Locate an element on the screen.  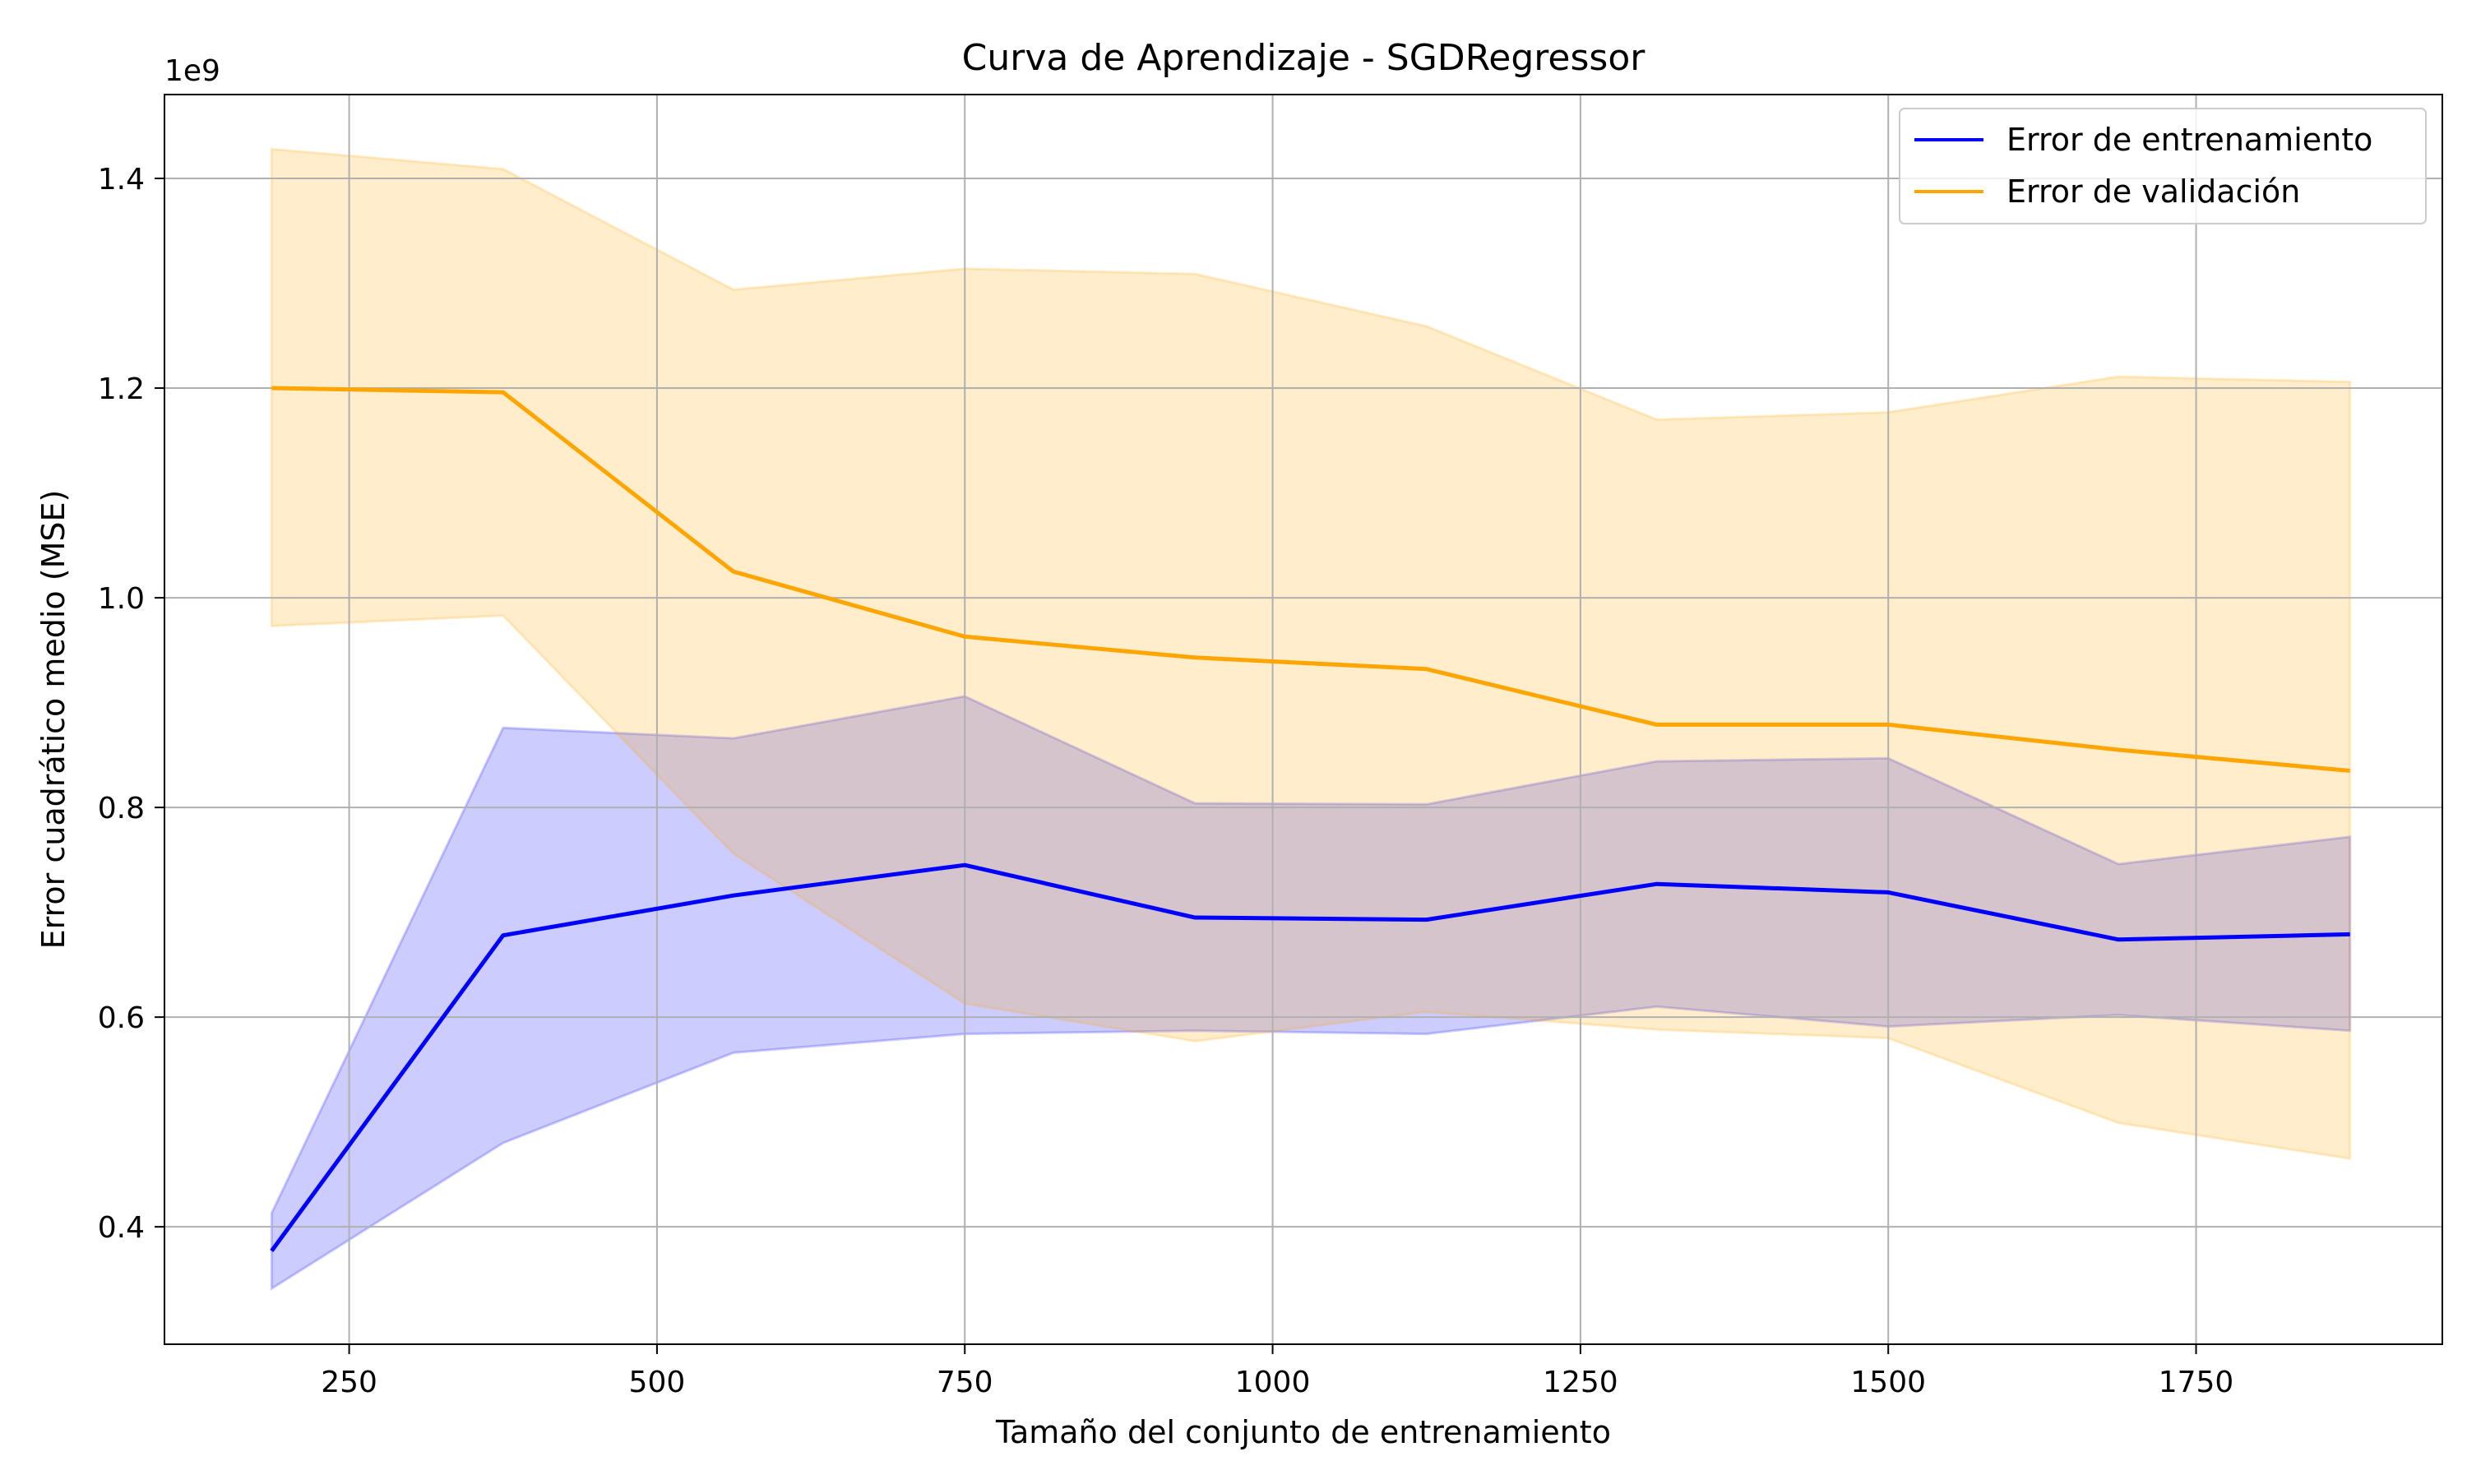
legend-box is located at coordinates (2163, 166).